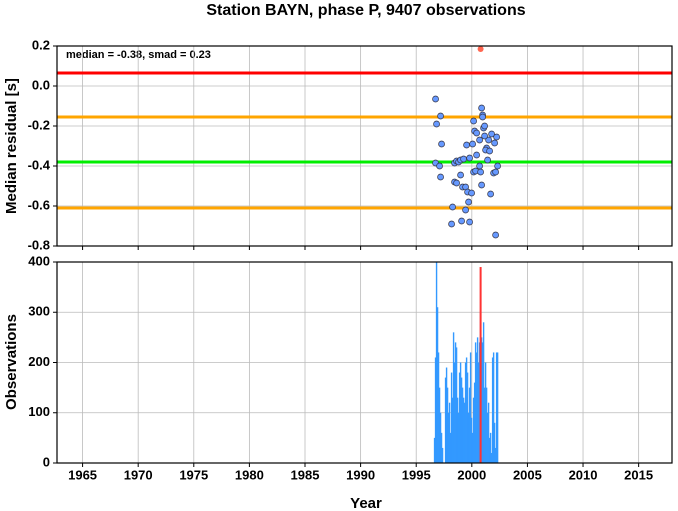 This screenshot has height=511, width=678. What do you see at coordinates (360, 474) in the screenshot?
I see `x-tick-label: 1990` at bounding box center [360, 474].